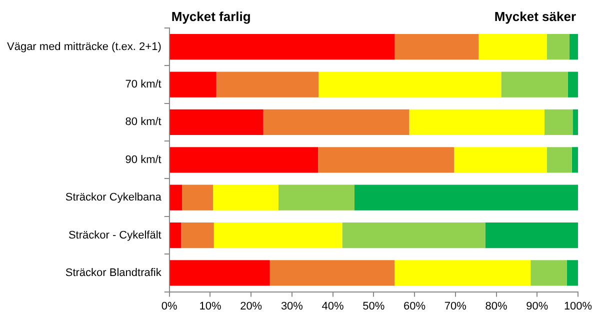 This screenshot has width=602, height=320. What do you see at coordinates (415, 306) in the screenshot?
I see `x-tick-label: 60%` at bounding box center [415, 306].